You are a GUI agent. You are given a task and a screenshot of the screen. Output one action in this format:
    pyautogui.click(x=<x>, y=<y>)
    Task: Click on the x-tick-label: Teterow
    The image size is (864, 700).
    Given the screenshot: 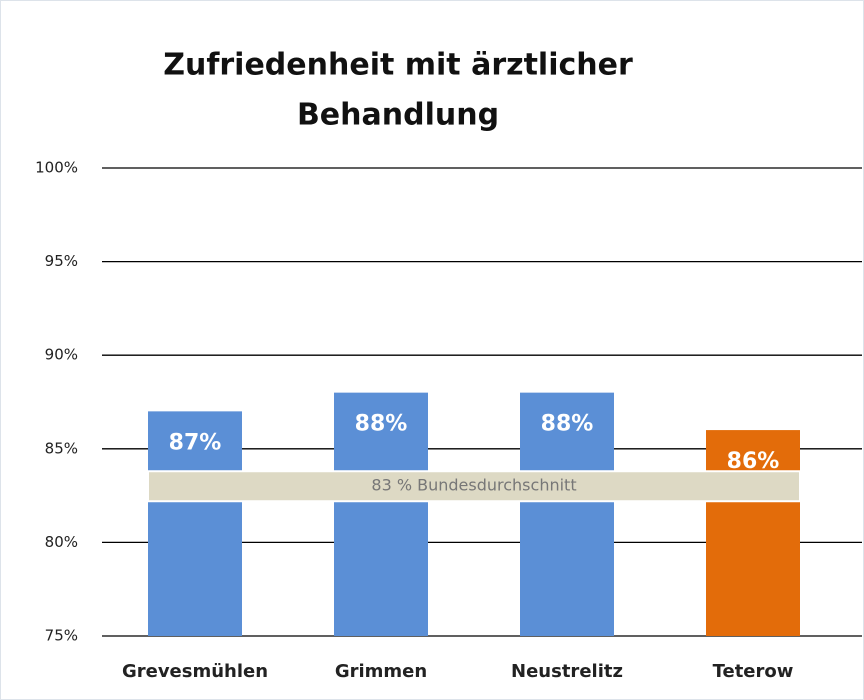 What is the action you would take?
    pyautogui.click(x=753, y=671)
    